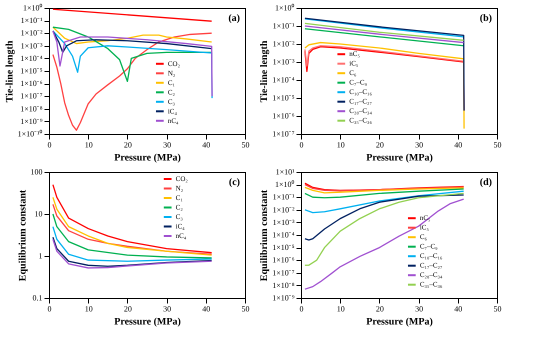  What do you see at coordinates (37, 298) in the screenshot?
I see `y-tick-label: 0.1` at bounding box center [37, 298].